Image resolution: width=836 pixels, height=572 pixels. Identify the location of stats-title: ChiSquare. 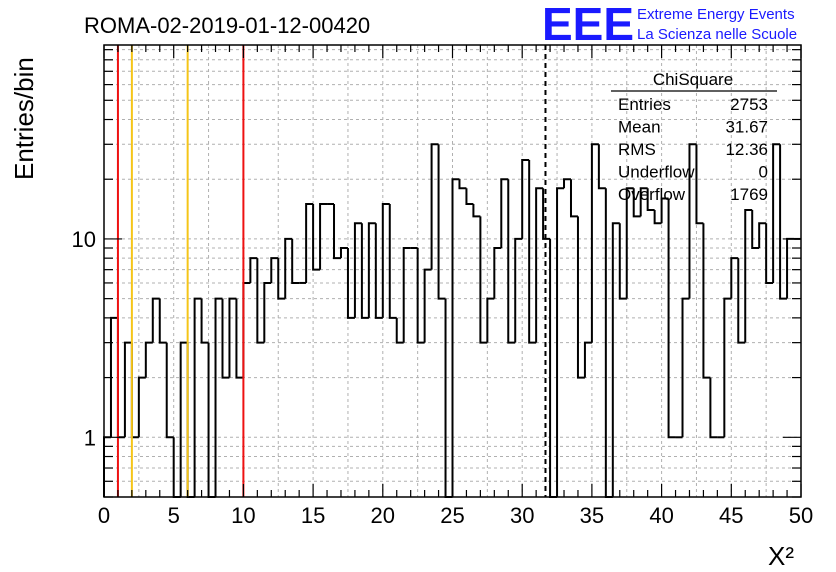
(693, 79).